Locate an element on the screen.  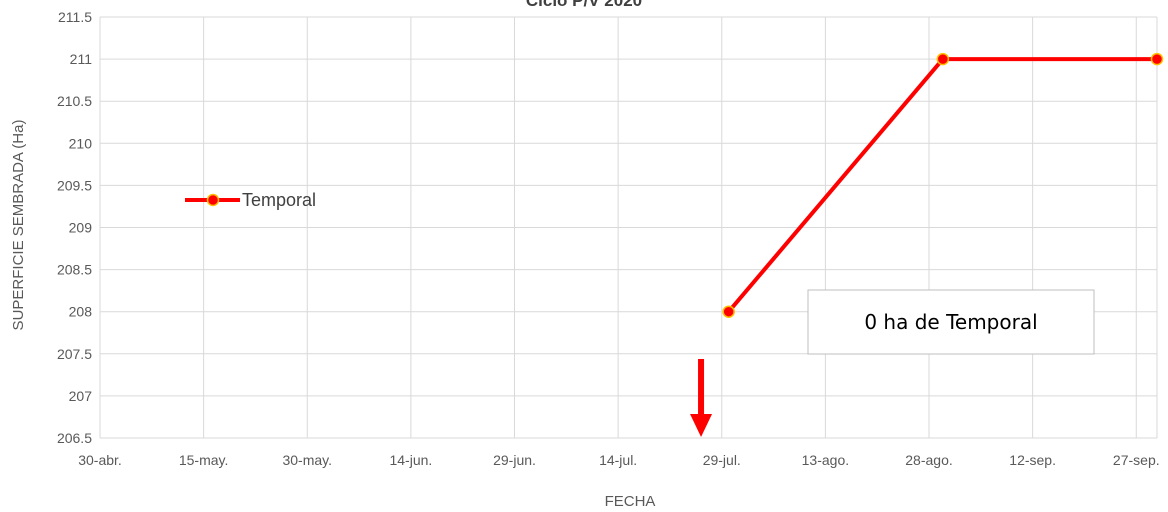
x-tick-label: 28-ago. is located at coordinates (928, 460).